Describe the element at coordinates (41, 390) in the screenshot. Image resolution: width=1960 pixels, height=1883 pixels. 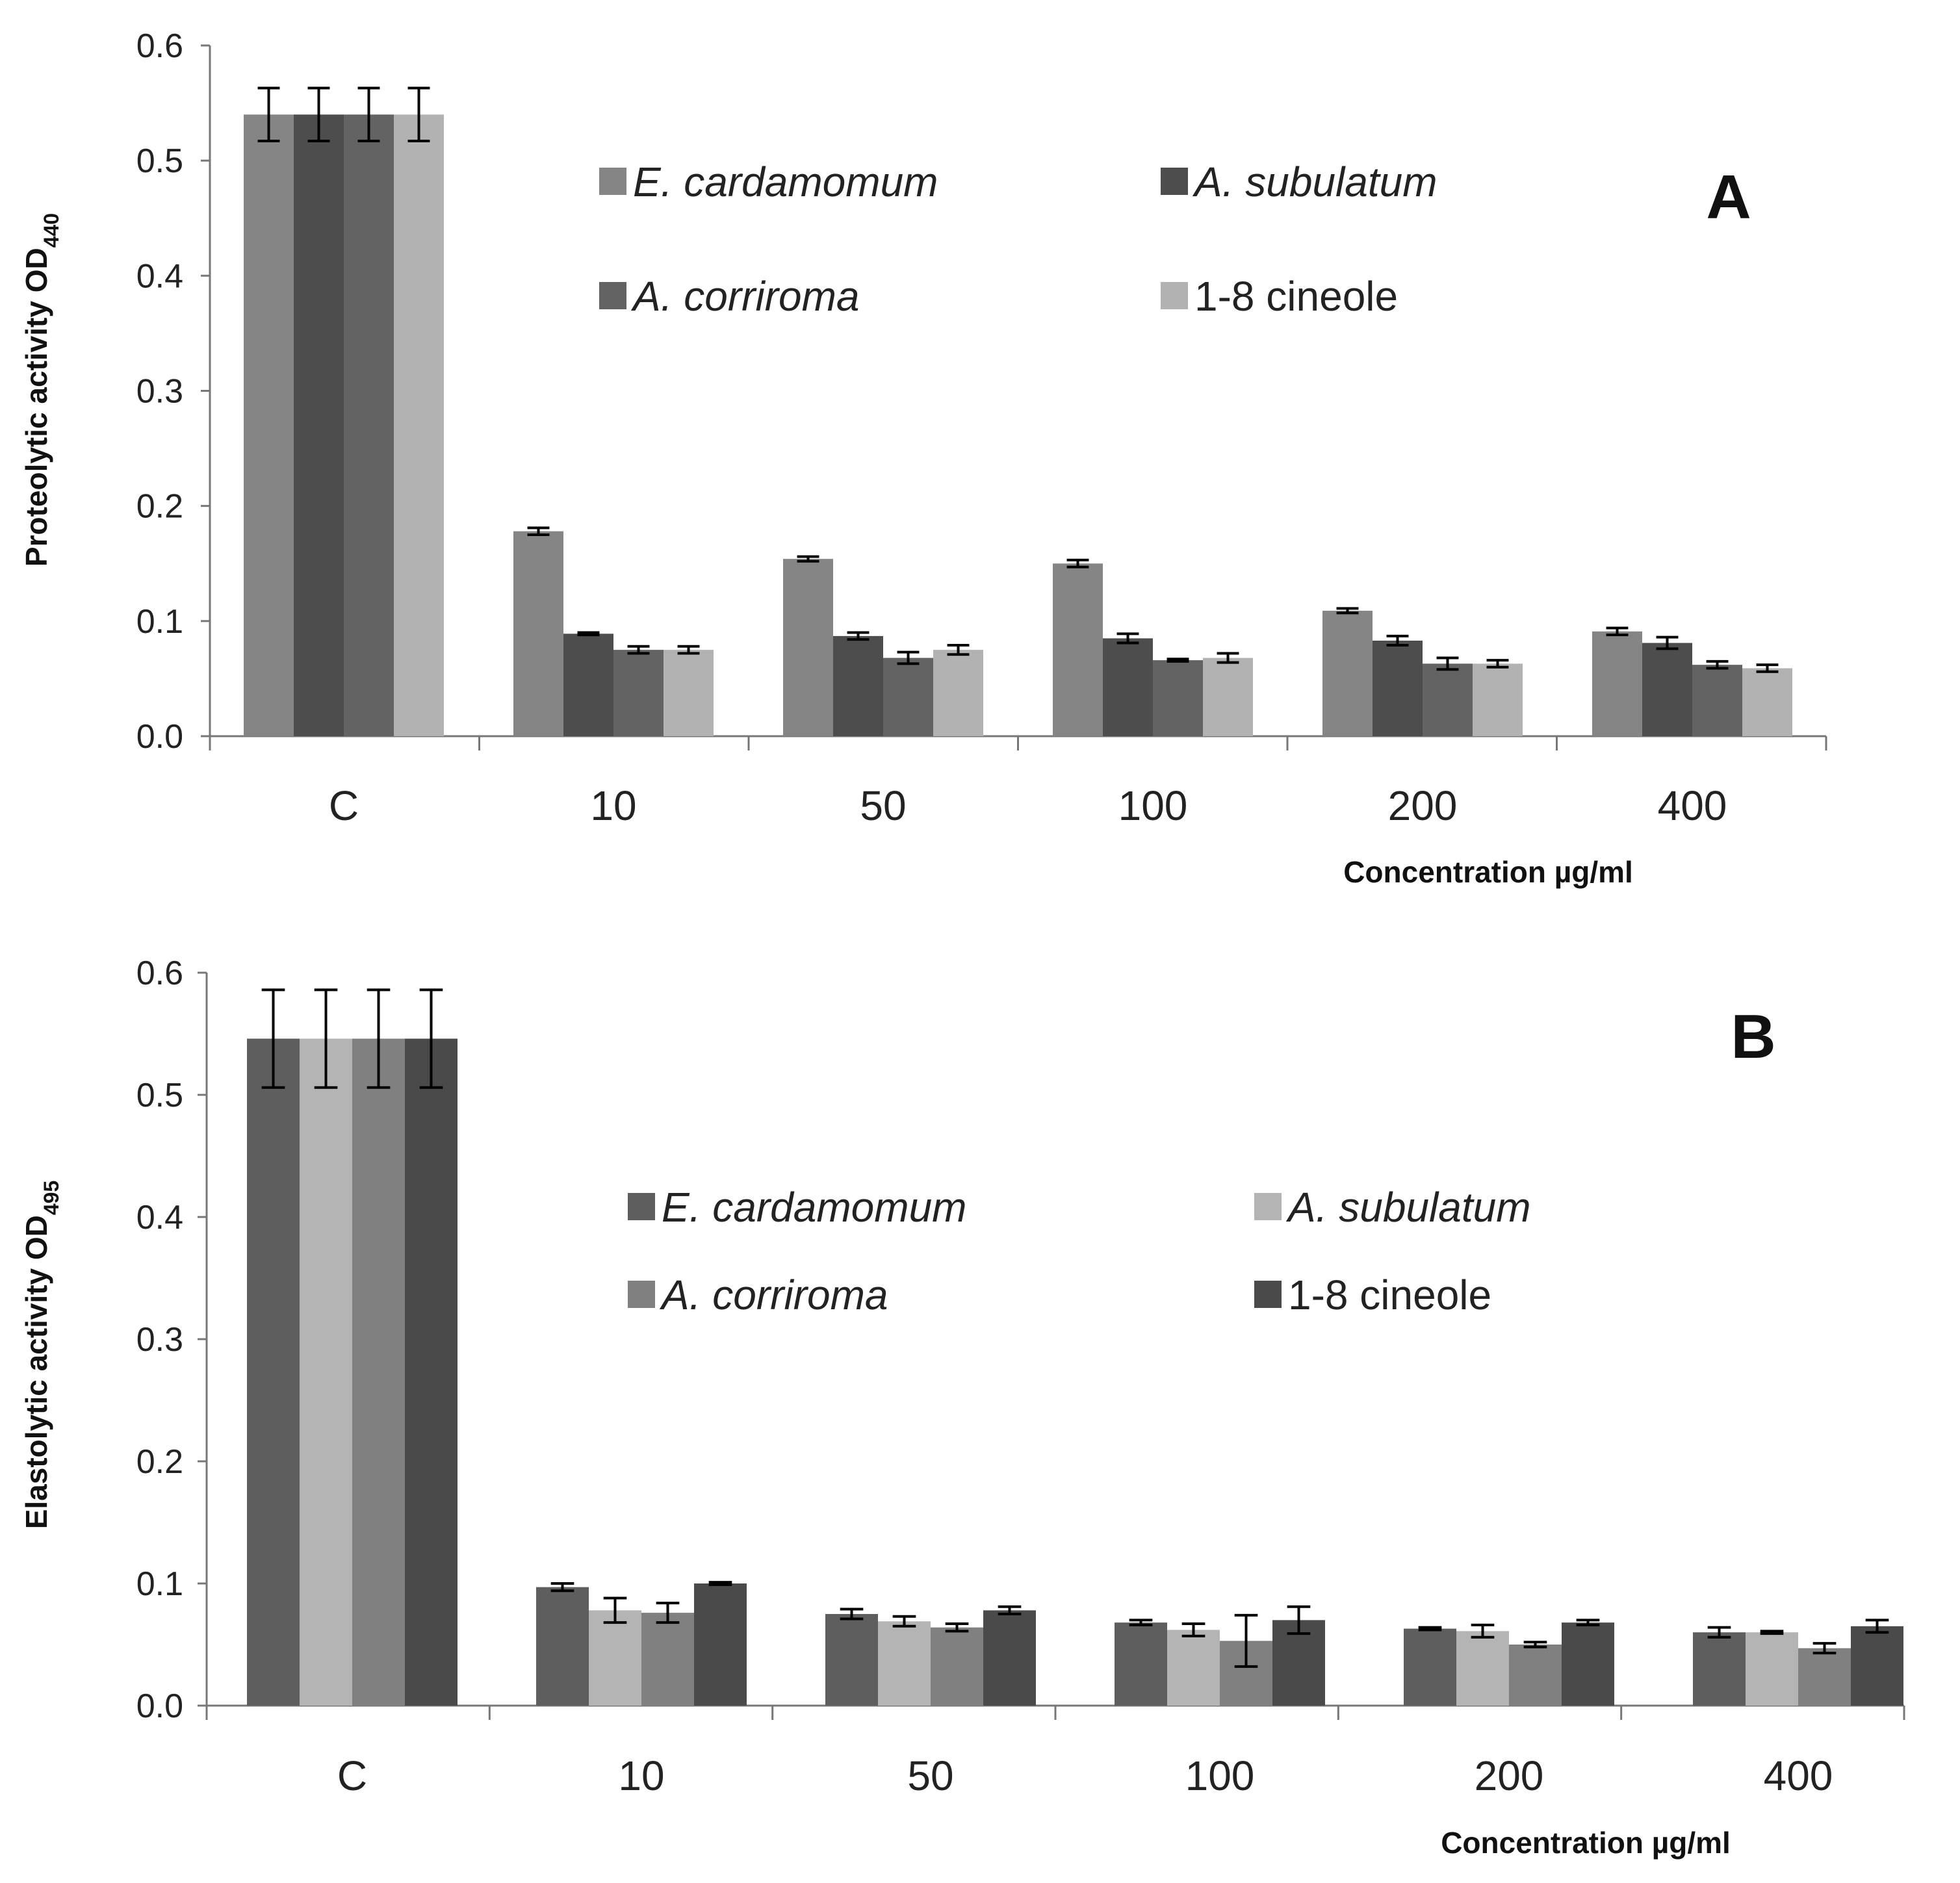
I see `y-axis-title: Proteolytic activity OD440` at that location.